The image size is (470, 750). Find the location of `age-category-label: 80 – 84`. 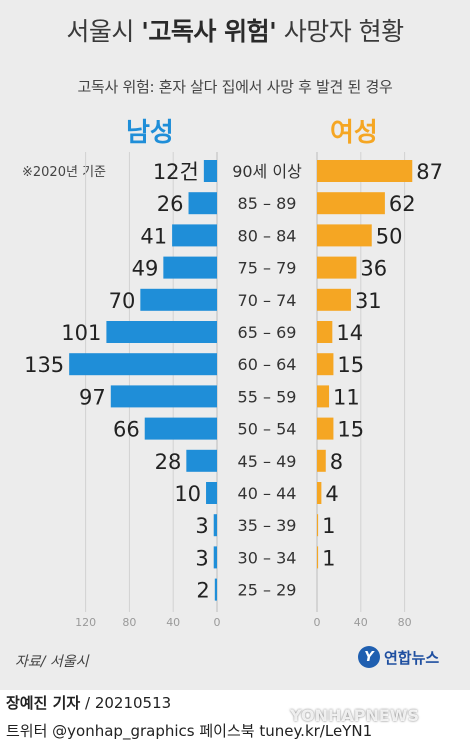

age-category-label: 80 – 84 is located at coordinates (267, 235).